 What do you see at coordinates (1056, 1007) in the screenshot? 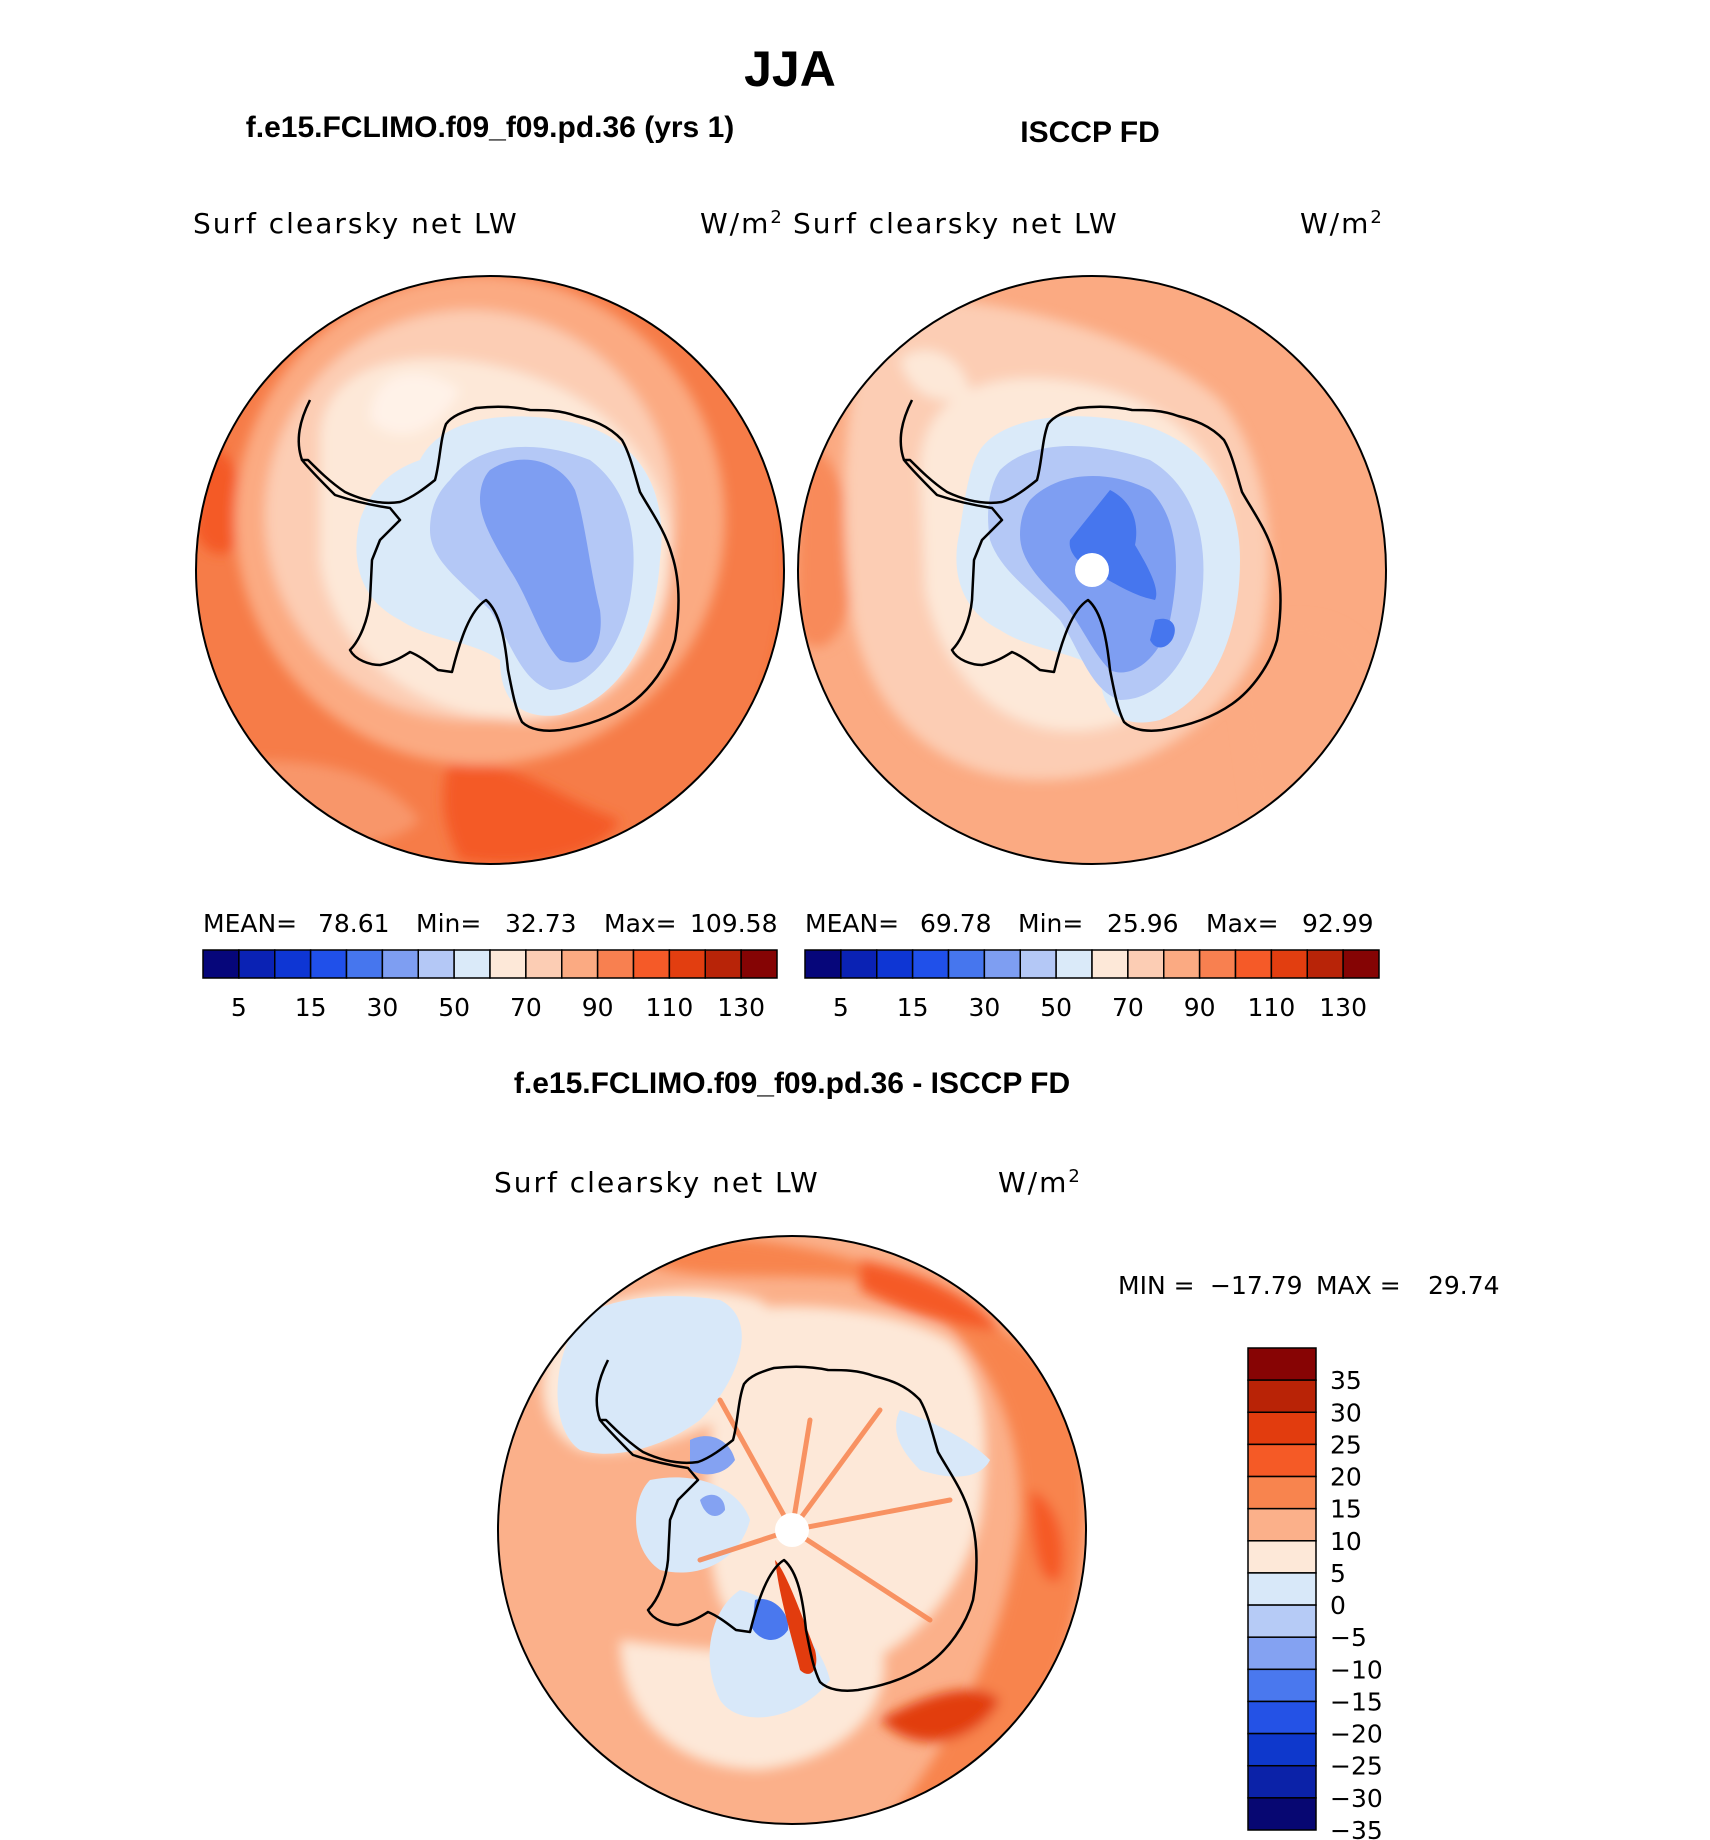
I see `colorbar-tick-label: 50` at bounding box center [1056, 1007].